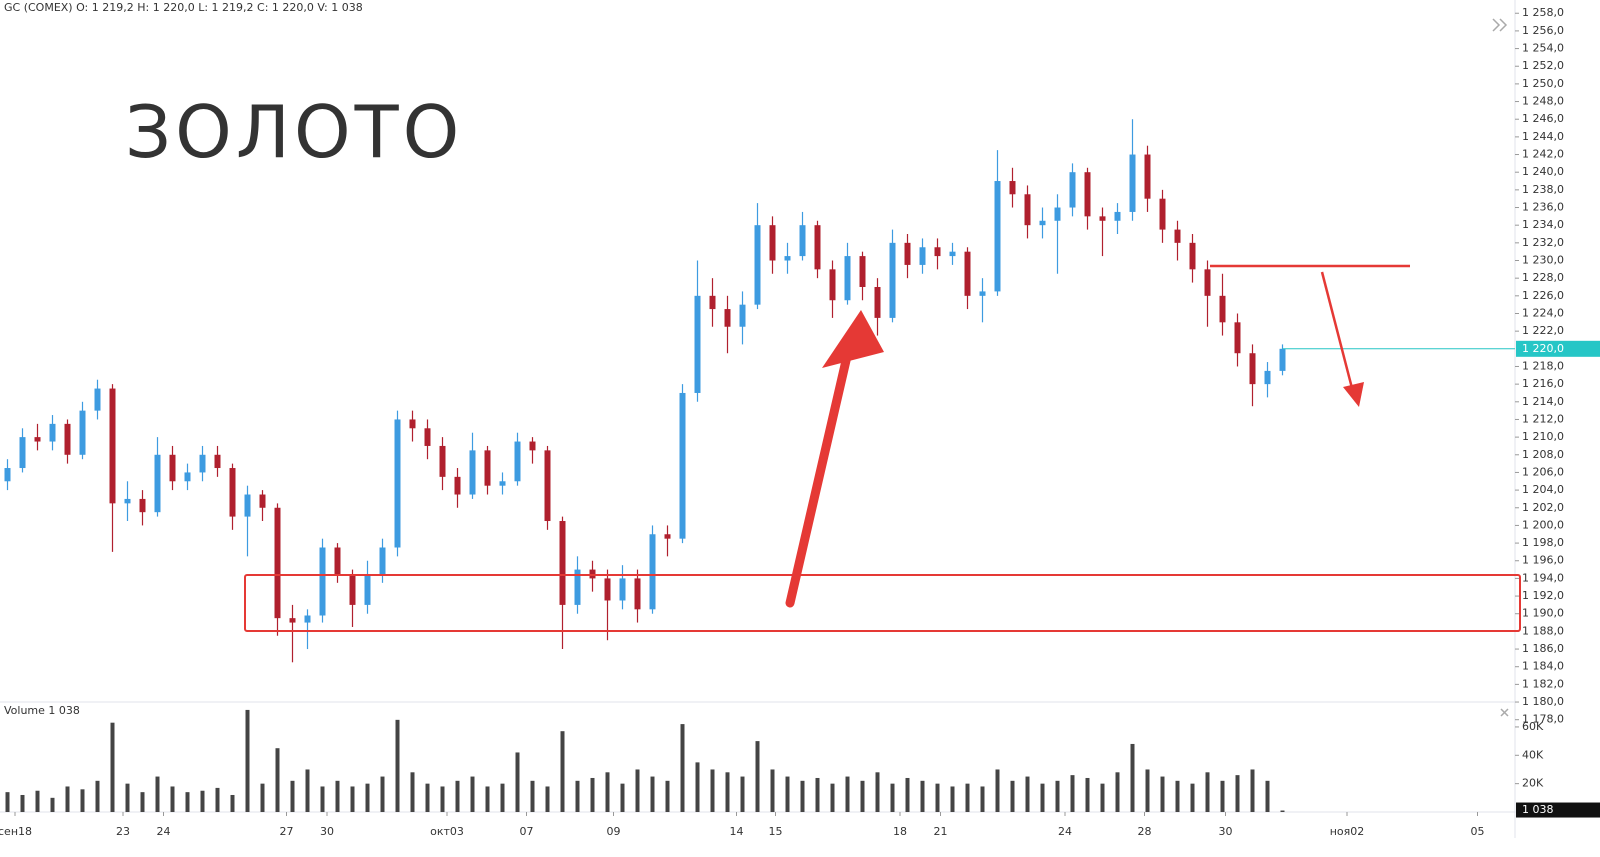 This screenshot has width=1600, height=857. Describe the element at coordinates (614, 831) in the screenshot. I see `x-tick-label: 09` at that location.